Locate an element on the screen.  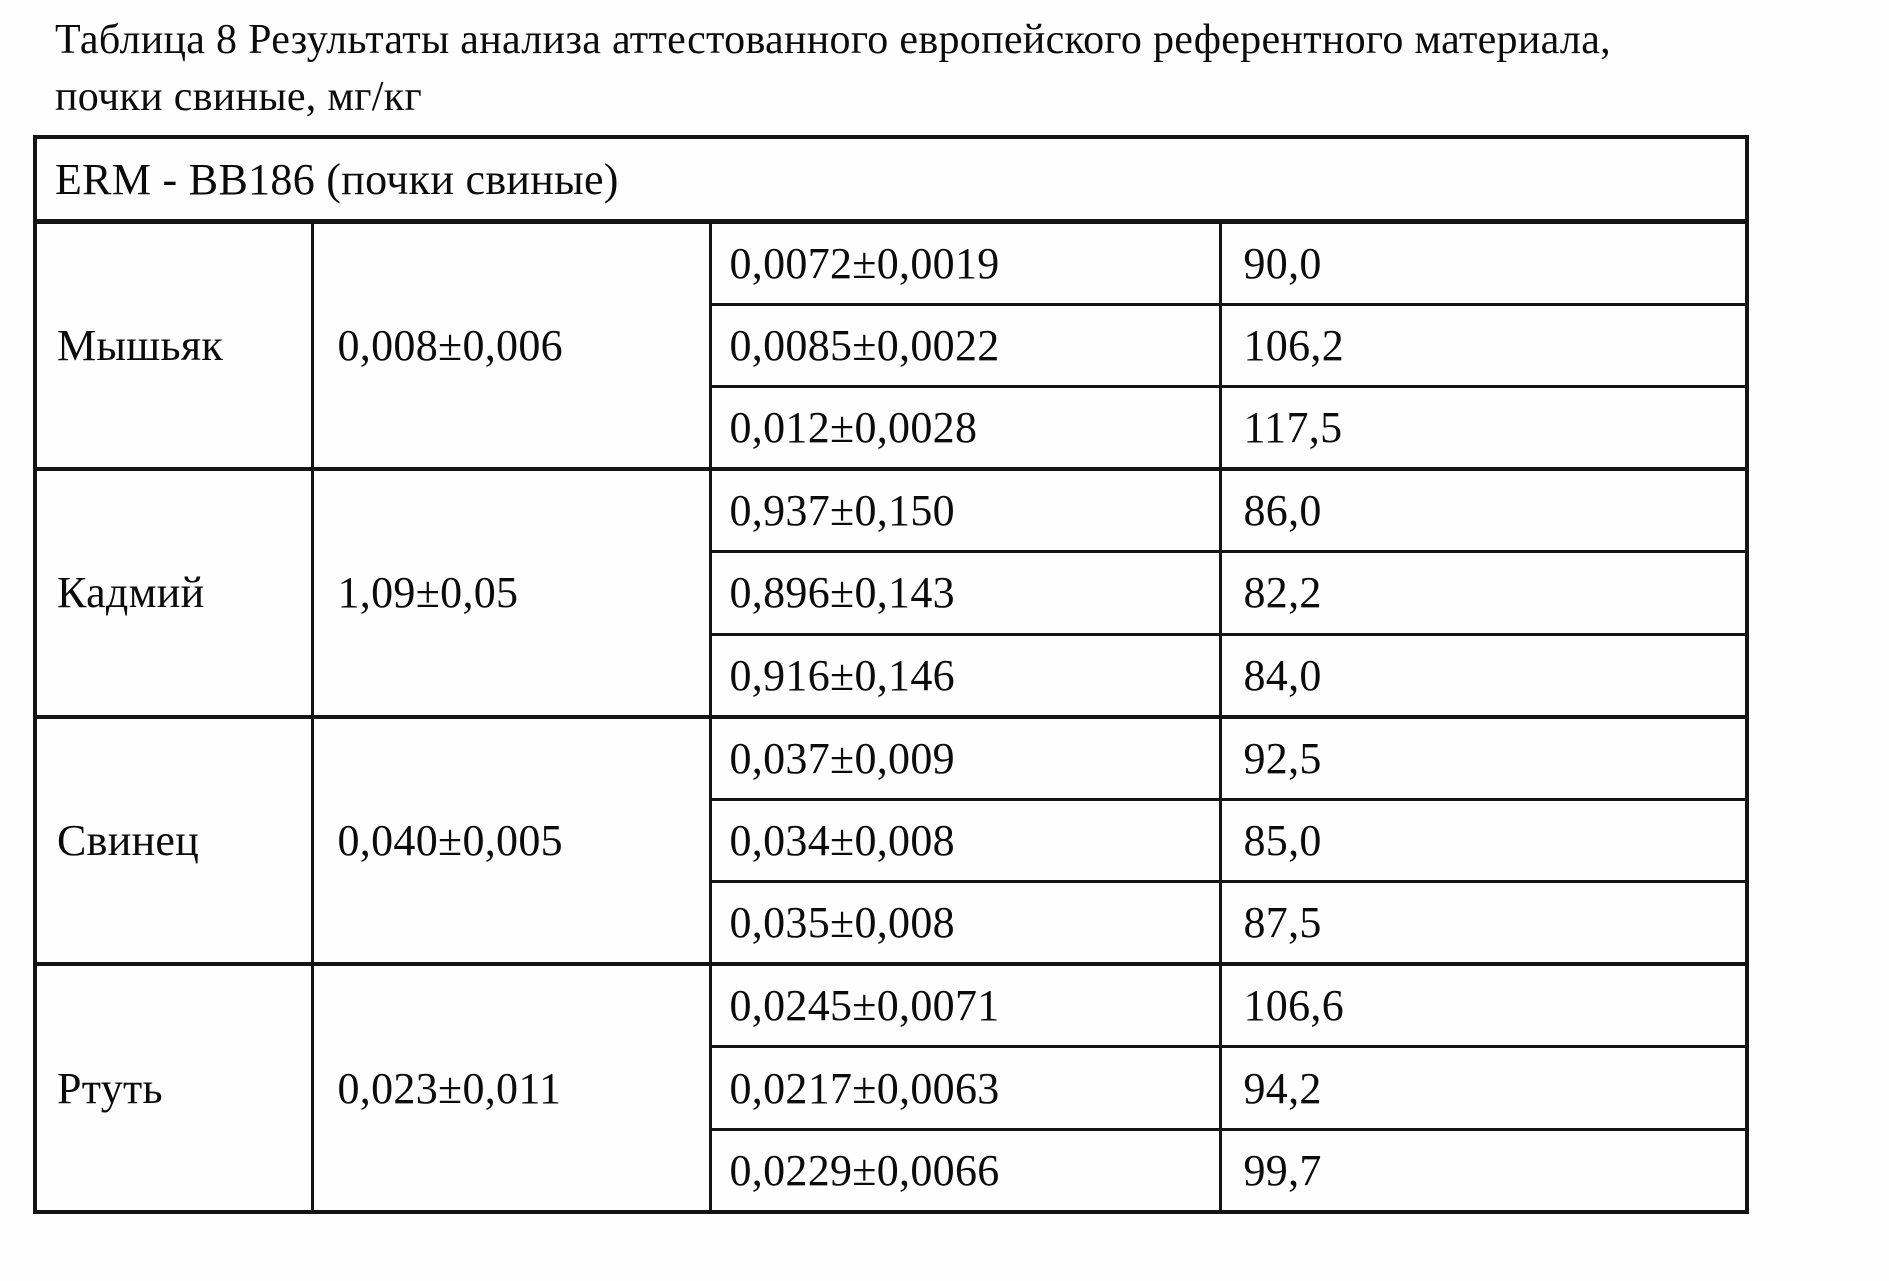
recovery-percent-cell: 94,2 is located at coordinates (1483, 1088).